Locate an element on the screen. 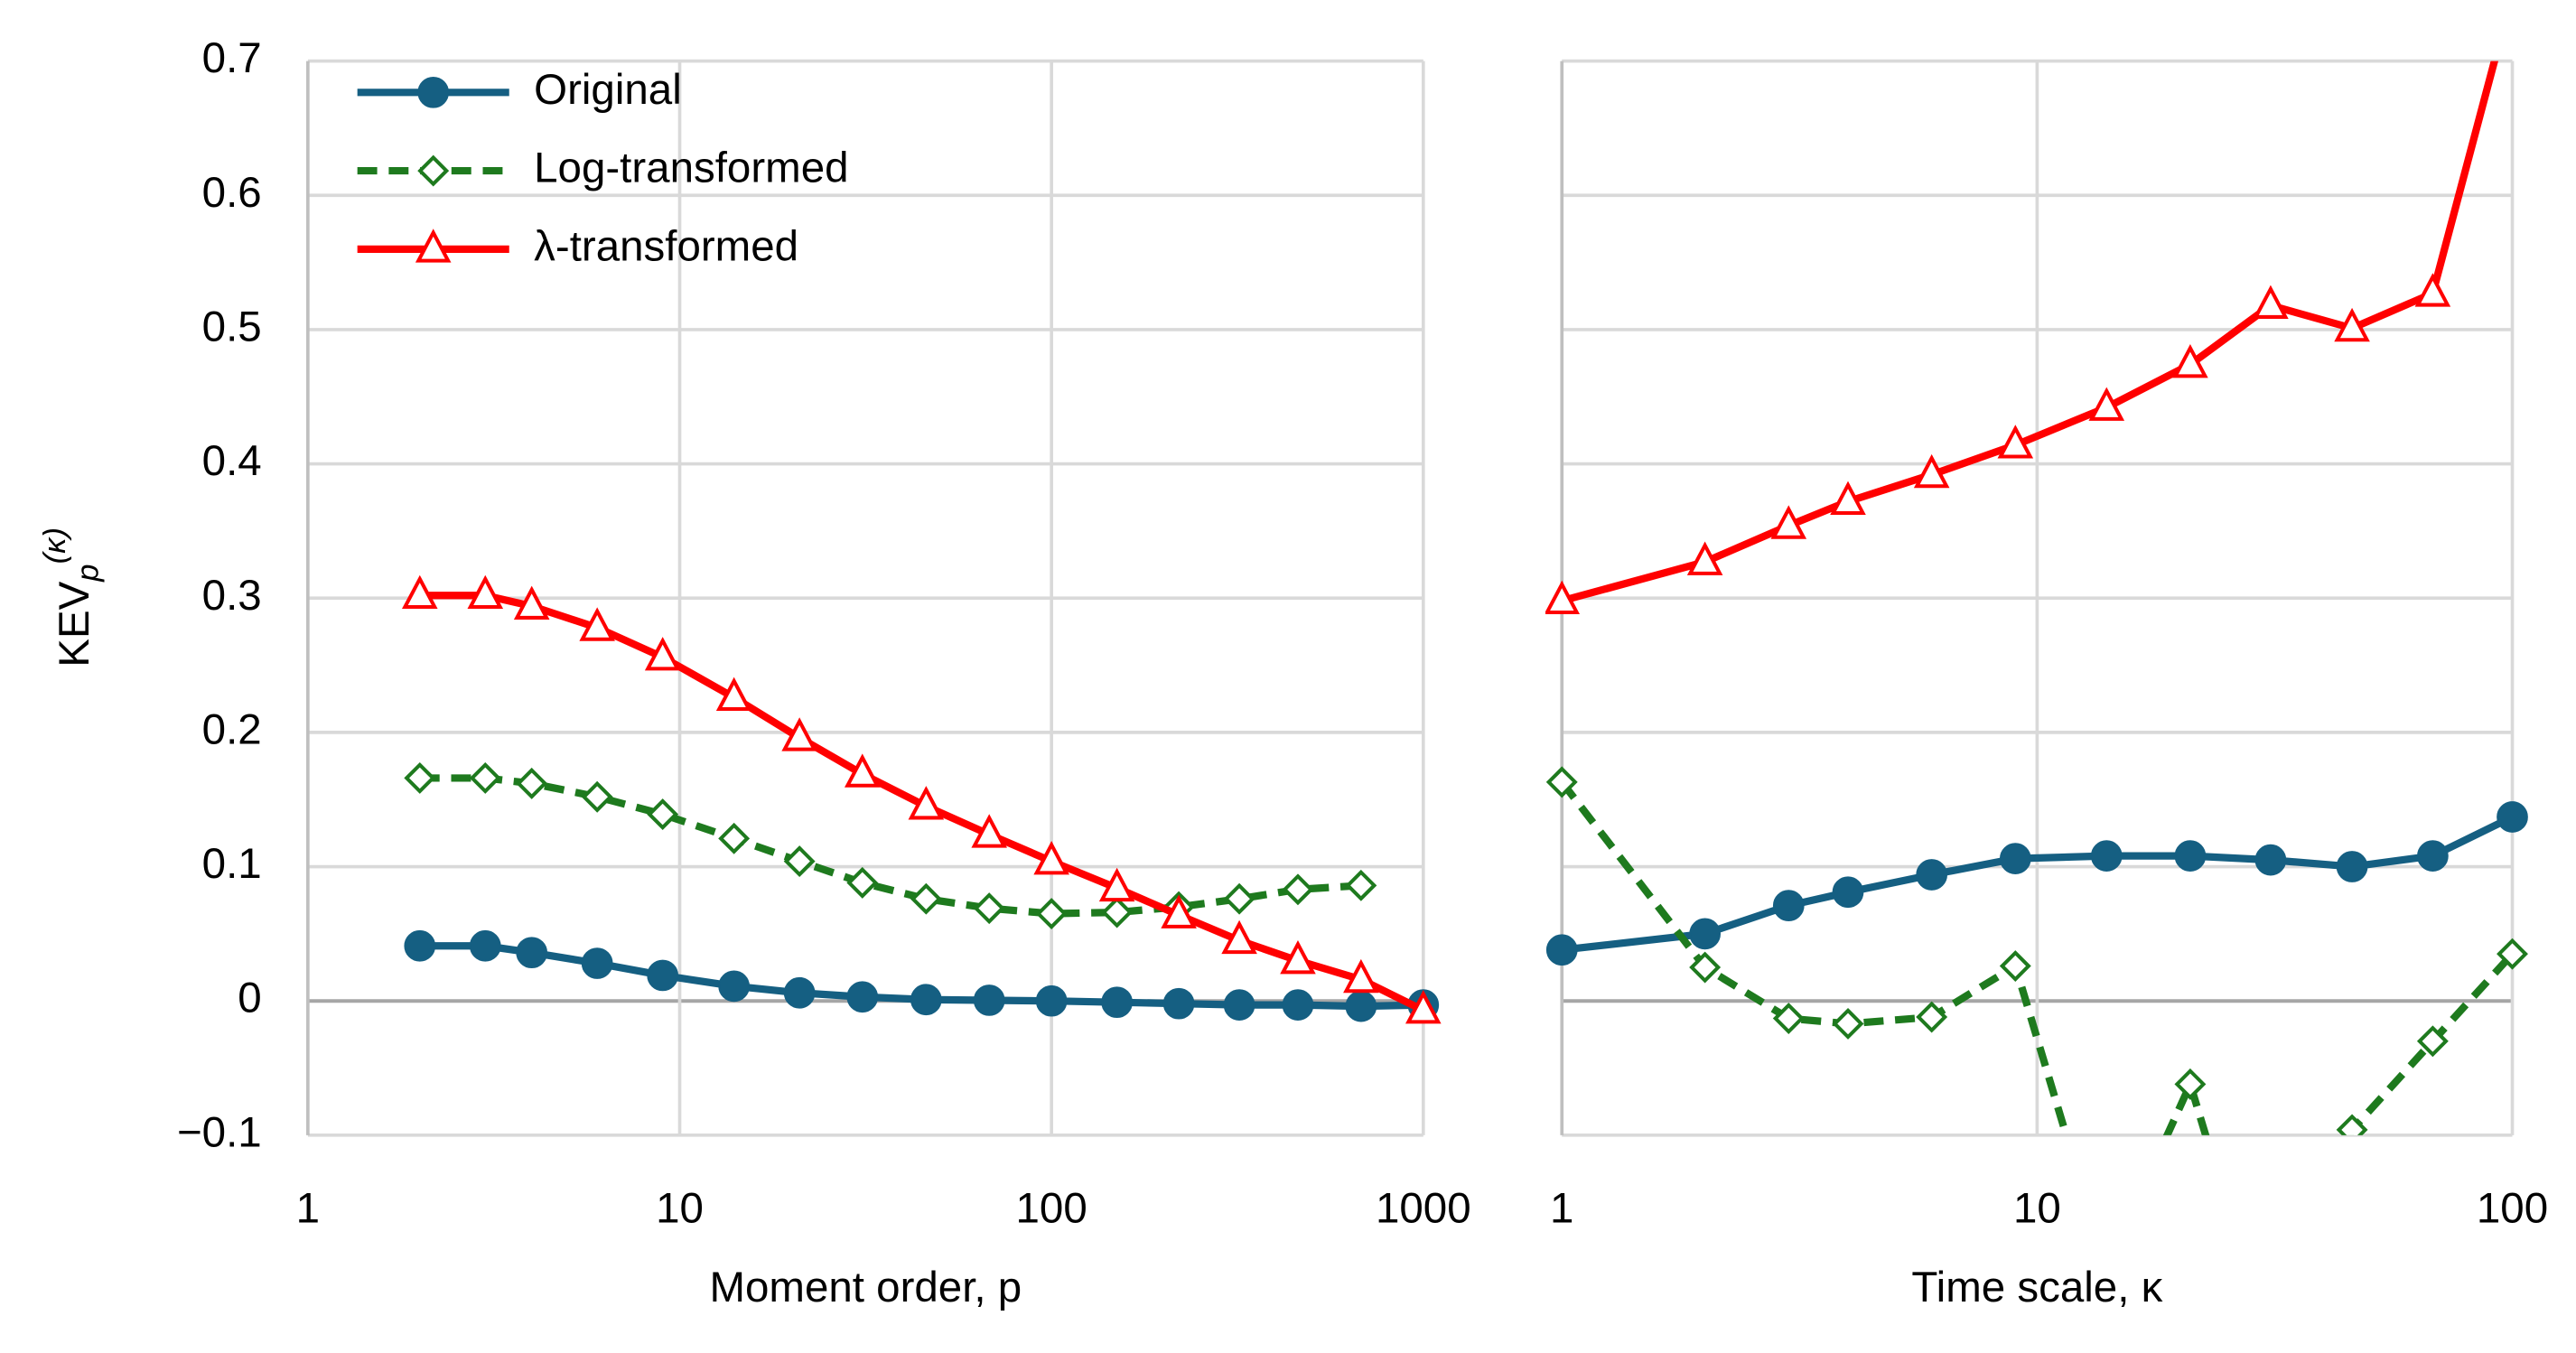 The width and height of the screenshot is (2576, 1353). y-tick-label: 0.5 is located at coordinates (232, 326).